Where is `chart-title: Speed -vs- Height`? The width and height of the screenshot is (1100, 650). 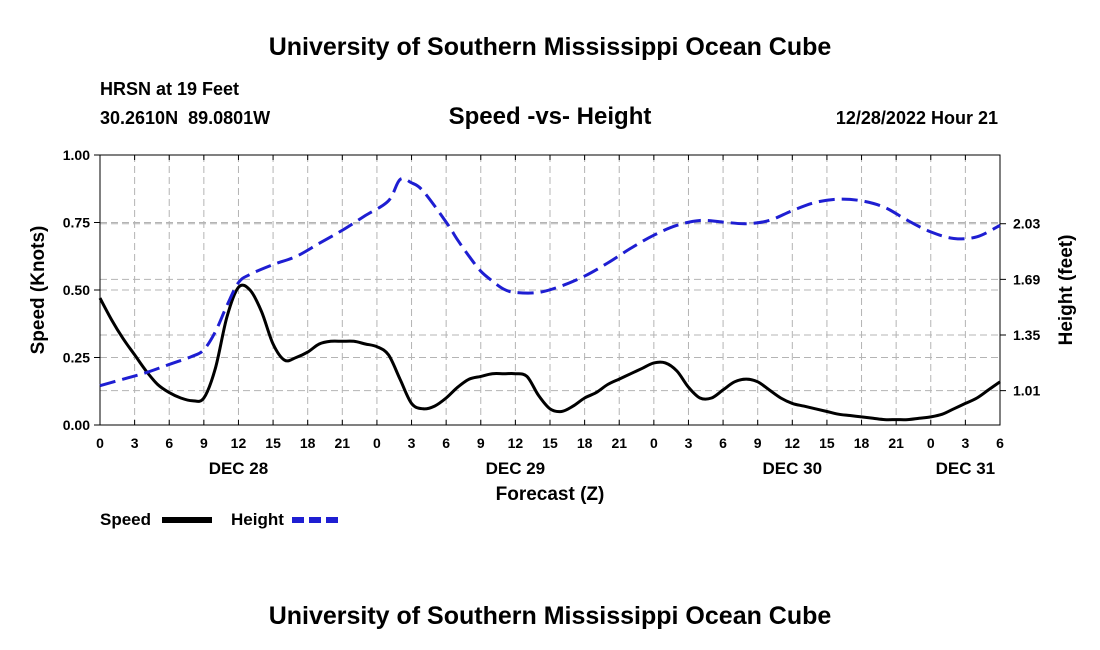
chart-title: Speed -vs- Height is located at coordinates (550, 116).